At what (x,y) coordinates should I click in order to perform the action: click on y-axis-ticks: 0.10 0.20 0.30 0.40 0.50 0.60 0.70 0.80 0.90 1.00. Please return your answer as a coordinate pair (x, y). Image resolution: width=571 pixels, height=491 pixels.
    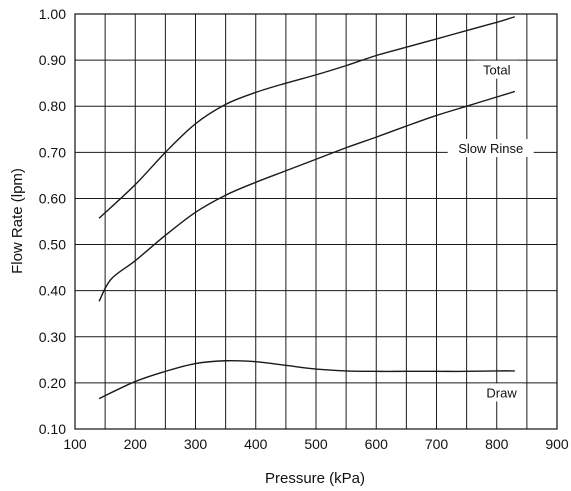
    Looking at the image, I should click on (52, 221).